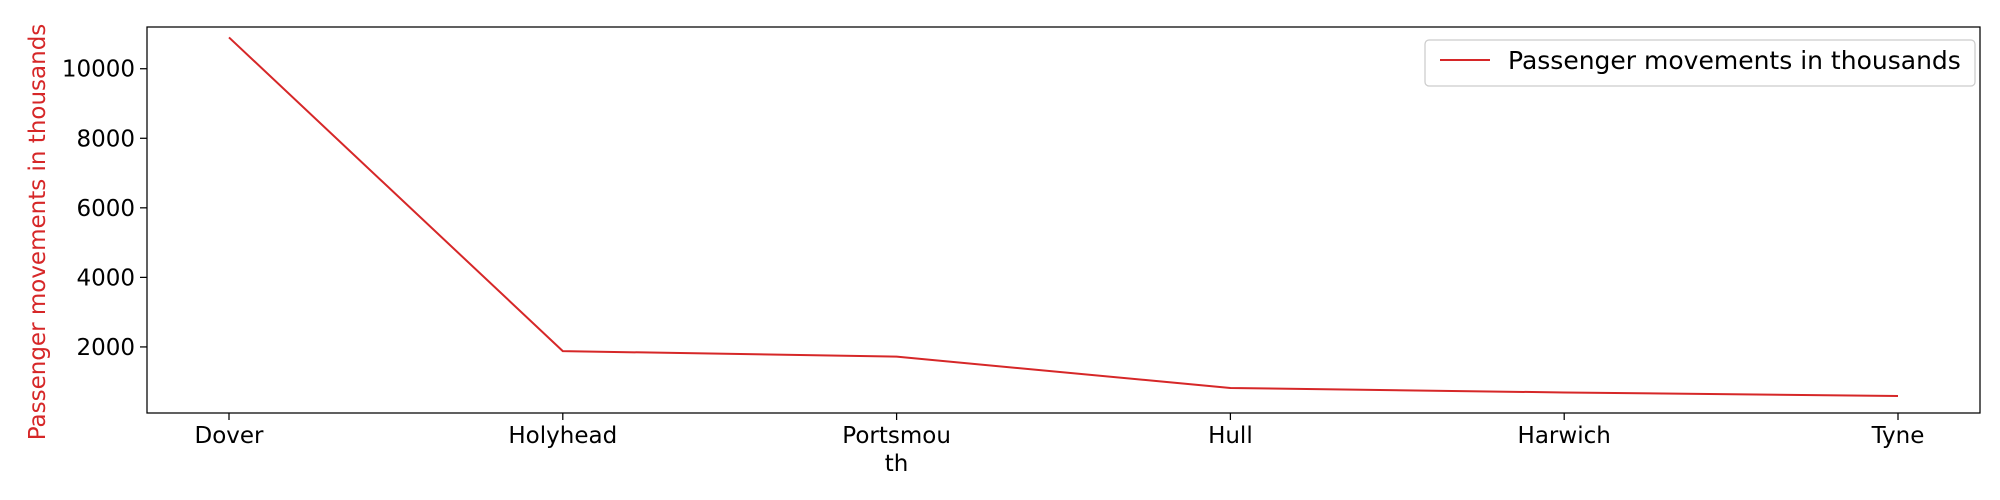 The image size is (2000, 500). What do you see at coordinates (562, 436) in the screenshot?
I see `x-tick-label: Holyhead` at bounding box center [562, 436].